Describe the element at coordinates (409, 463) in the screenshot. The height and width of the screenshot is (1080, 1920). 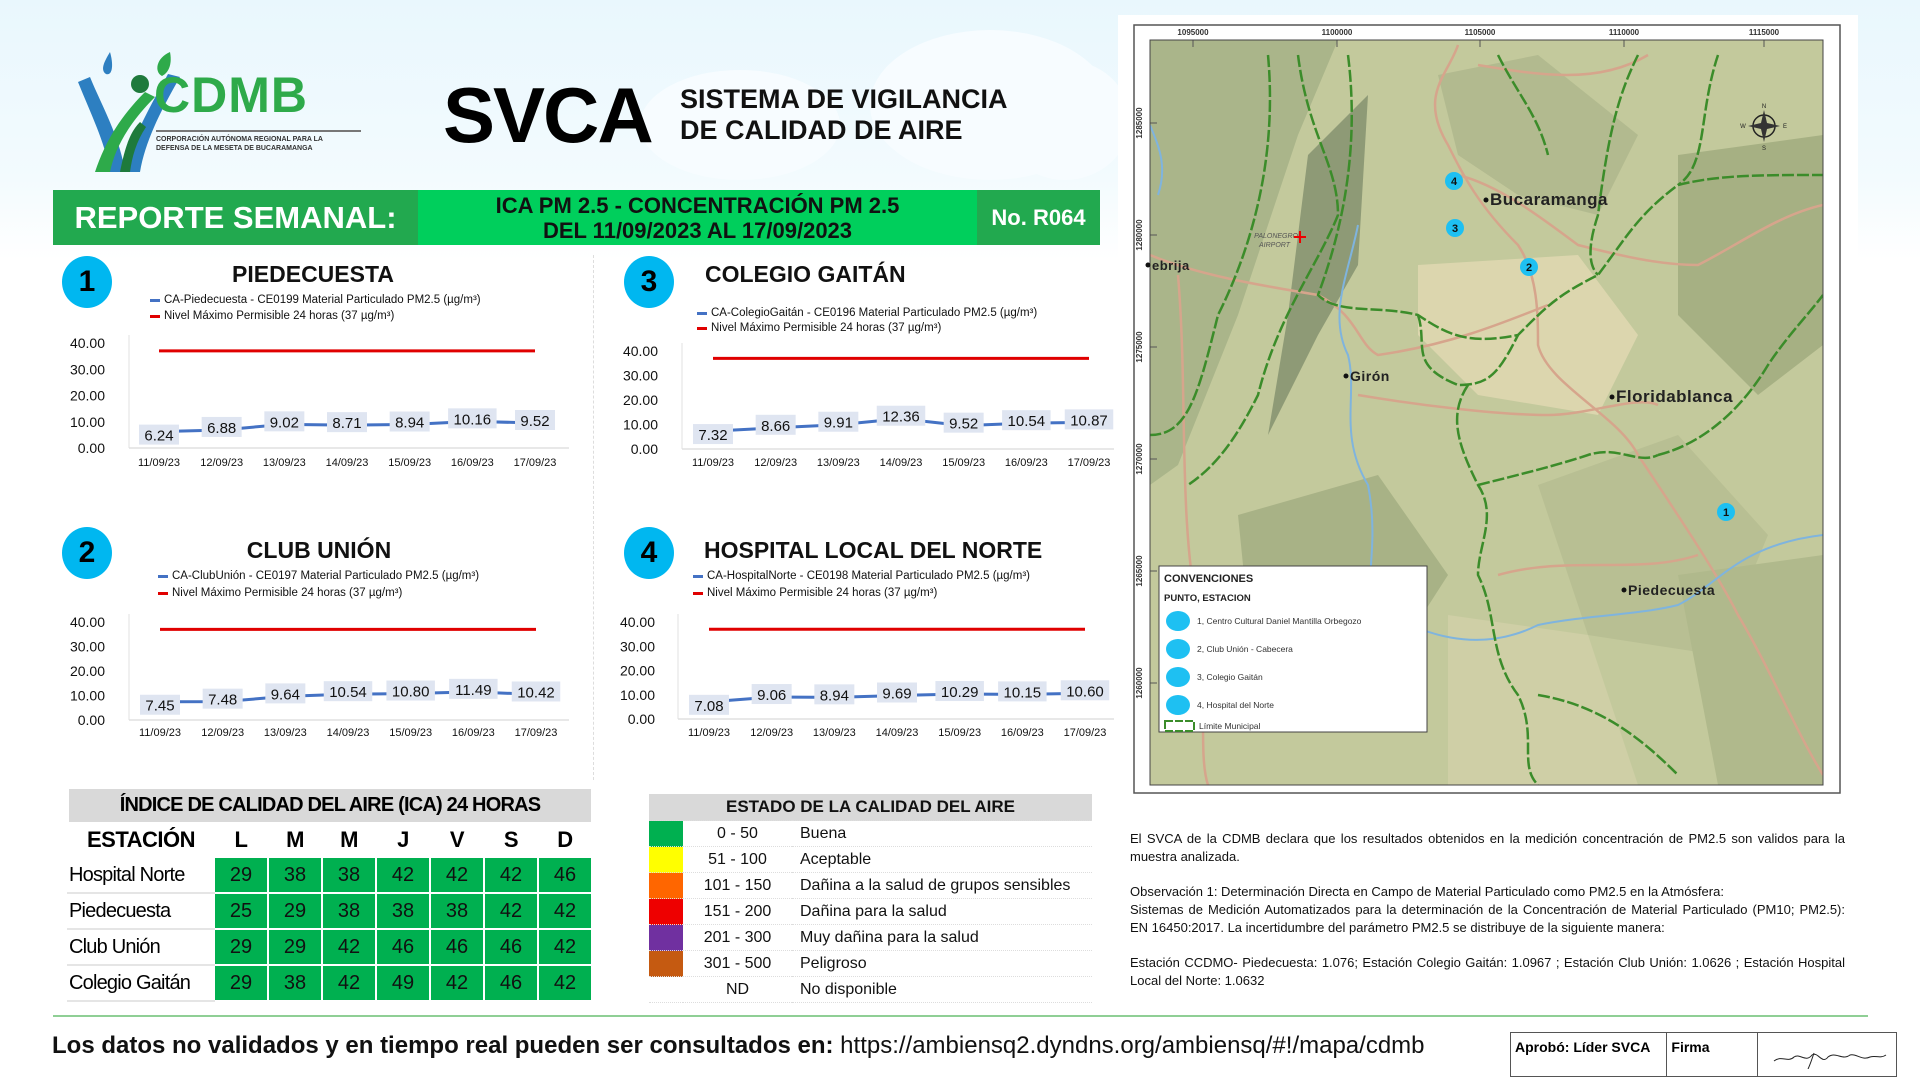
I see `x-tick-label: 15/09/23` at that location.